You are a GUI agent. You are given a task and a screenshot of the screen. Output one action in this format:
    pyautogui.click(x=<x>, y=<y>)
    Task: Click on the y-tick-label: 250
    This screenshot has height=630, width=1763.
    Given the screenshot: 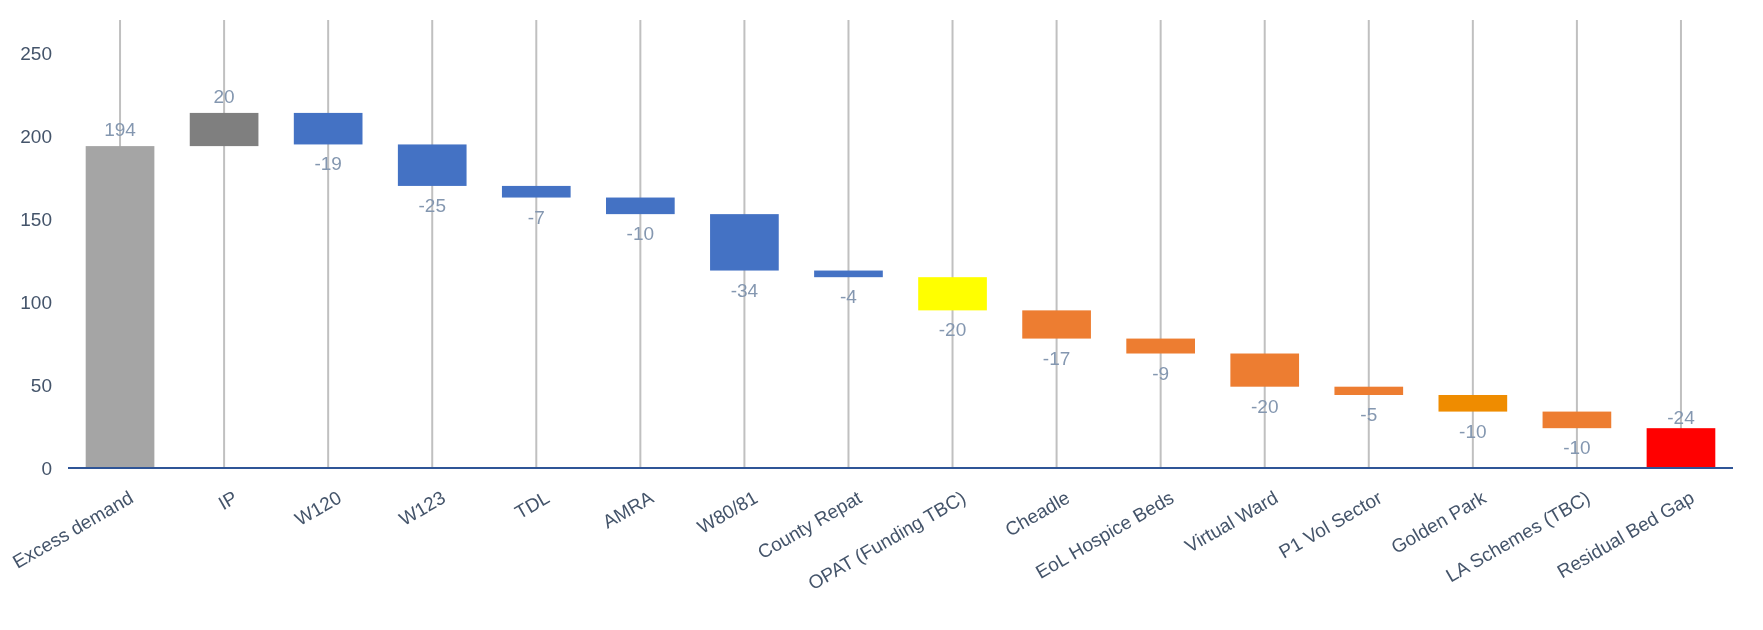 What is the action you would take?
    pyautogui.click(x=36, y=53)
    